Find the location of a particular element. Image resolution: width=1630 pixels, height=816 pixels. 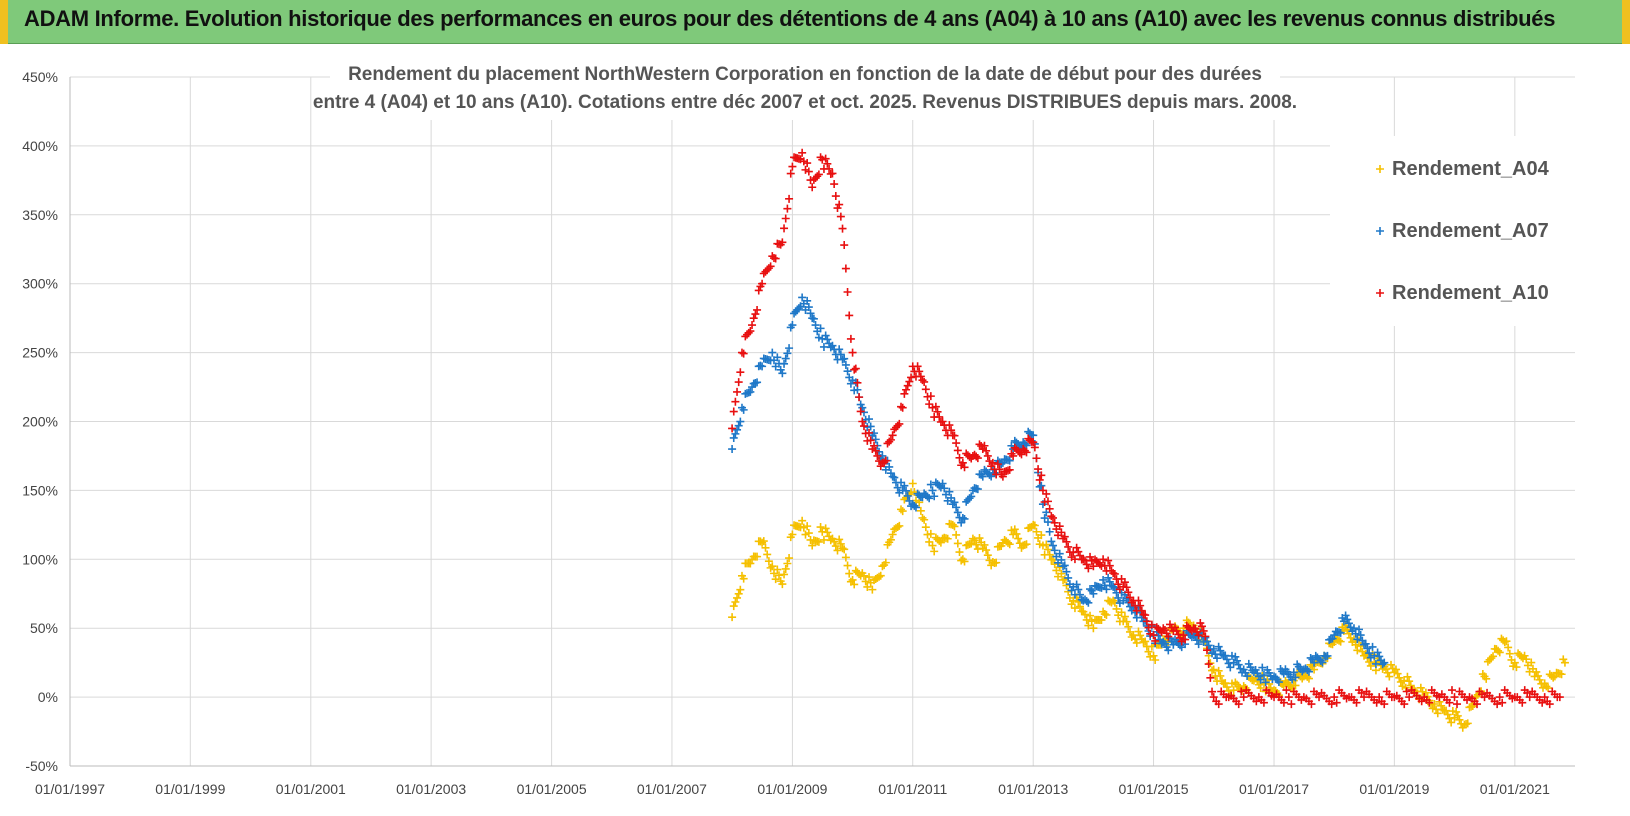

x-tick-label: 01/01/2017 is located at coordinates (1274, 789).